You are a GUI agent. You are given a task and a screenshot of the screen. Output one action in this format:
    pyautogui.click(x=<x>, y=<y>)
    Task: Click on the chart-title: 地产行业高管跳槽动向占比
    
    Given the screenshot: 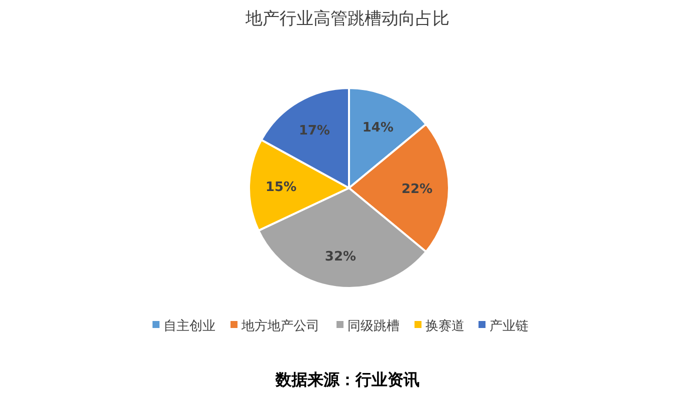 What is the action you would take?
    pyautogui.click(x=347, y=19)
    